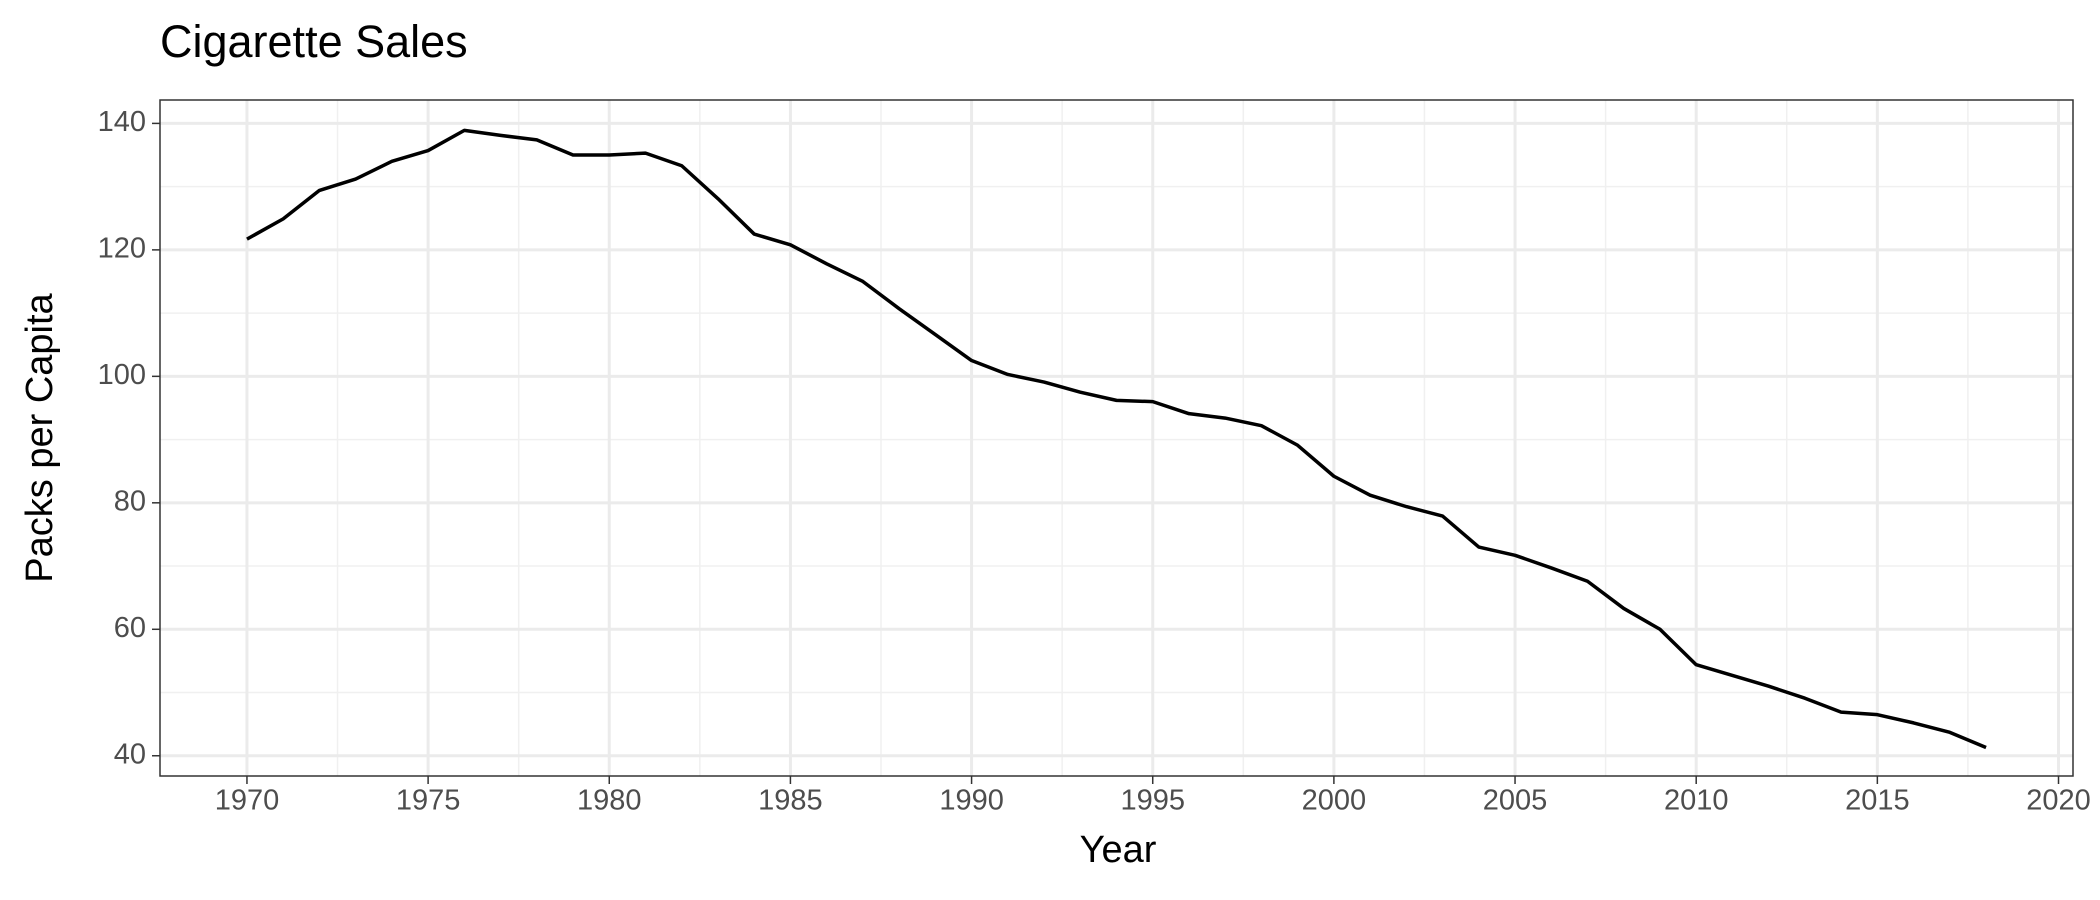 This screenshot has height=900, width=2100. Describe the element at coordinates (1877, 801) in the screenshot. I see `x-tick-label: 2015` at that location.